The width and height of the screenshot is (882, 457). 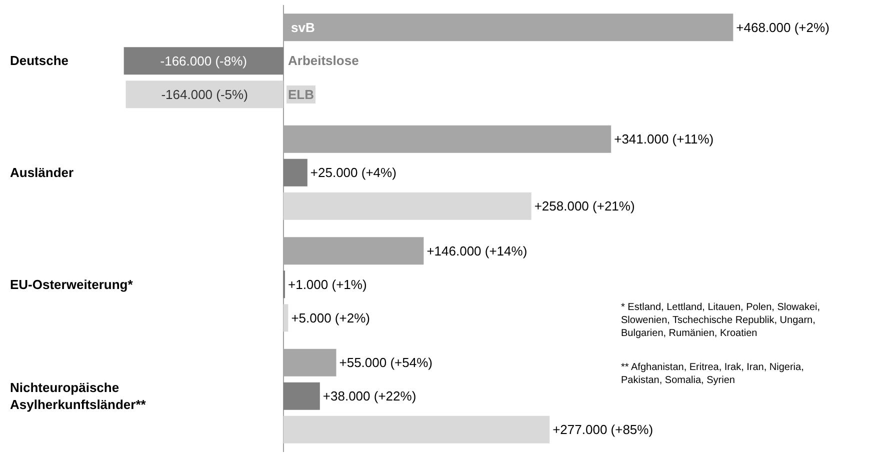 What do you see at coordinates (78, 396) in the screenshot?
I see `y-tick-label: Nichteuropäische Asylherkunftsländer**` at bounding box center [78, 396].